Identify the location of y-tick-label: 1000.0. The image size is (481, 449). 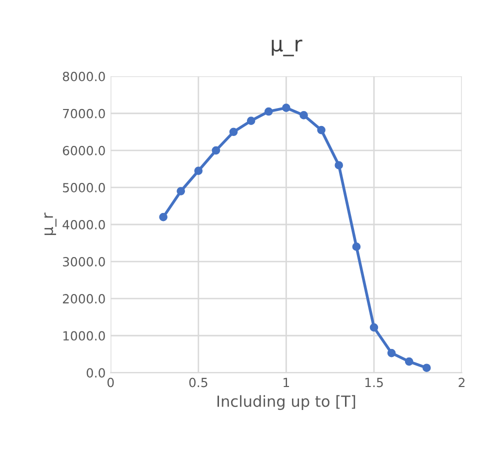
(84, 336).